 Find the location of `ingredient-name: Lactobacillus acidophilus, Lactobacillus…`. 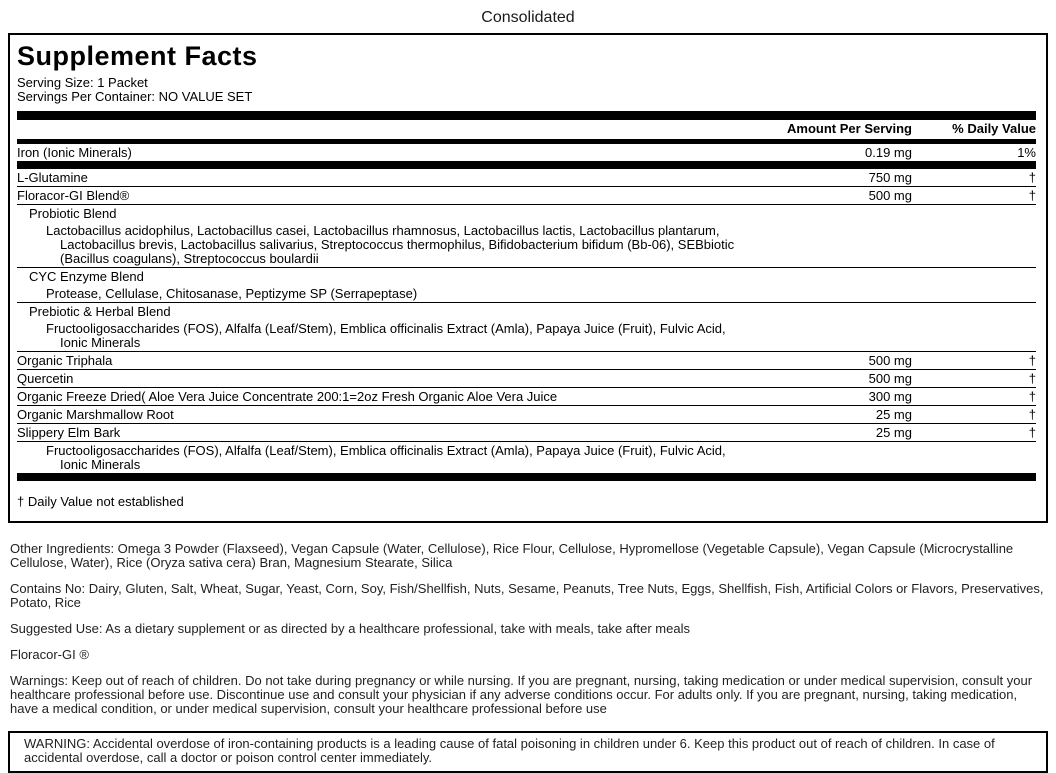

ingredient-name: Lactobacillus acidophilus, Lactobacillus… is located at coordinates (390, 244).